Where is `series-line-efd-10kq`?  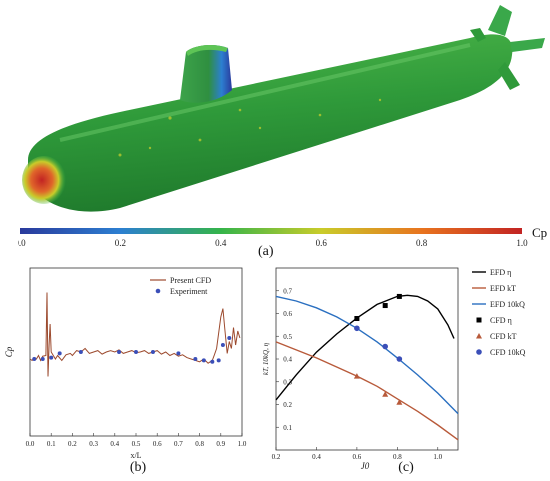
series-line-efd-10kq is located at coordinates (367, 355).